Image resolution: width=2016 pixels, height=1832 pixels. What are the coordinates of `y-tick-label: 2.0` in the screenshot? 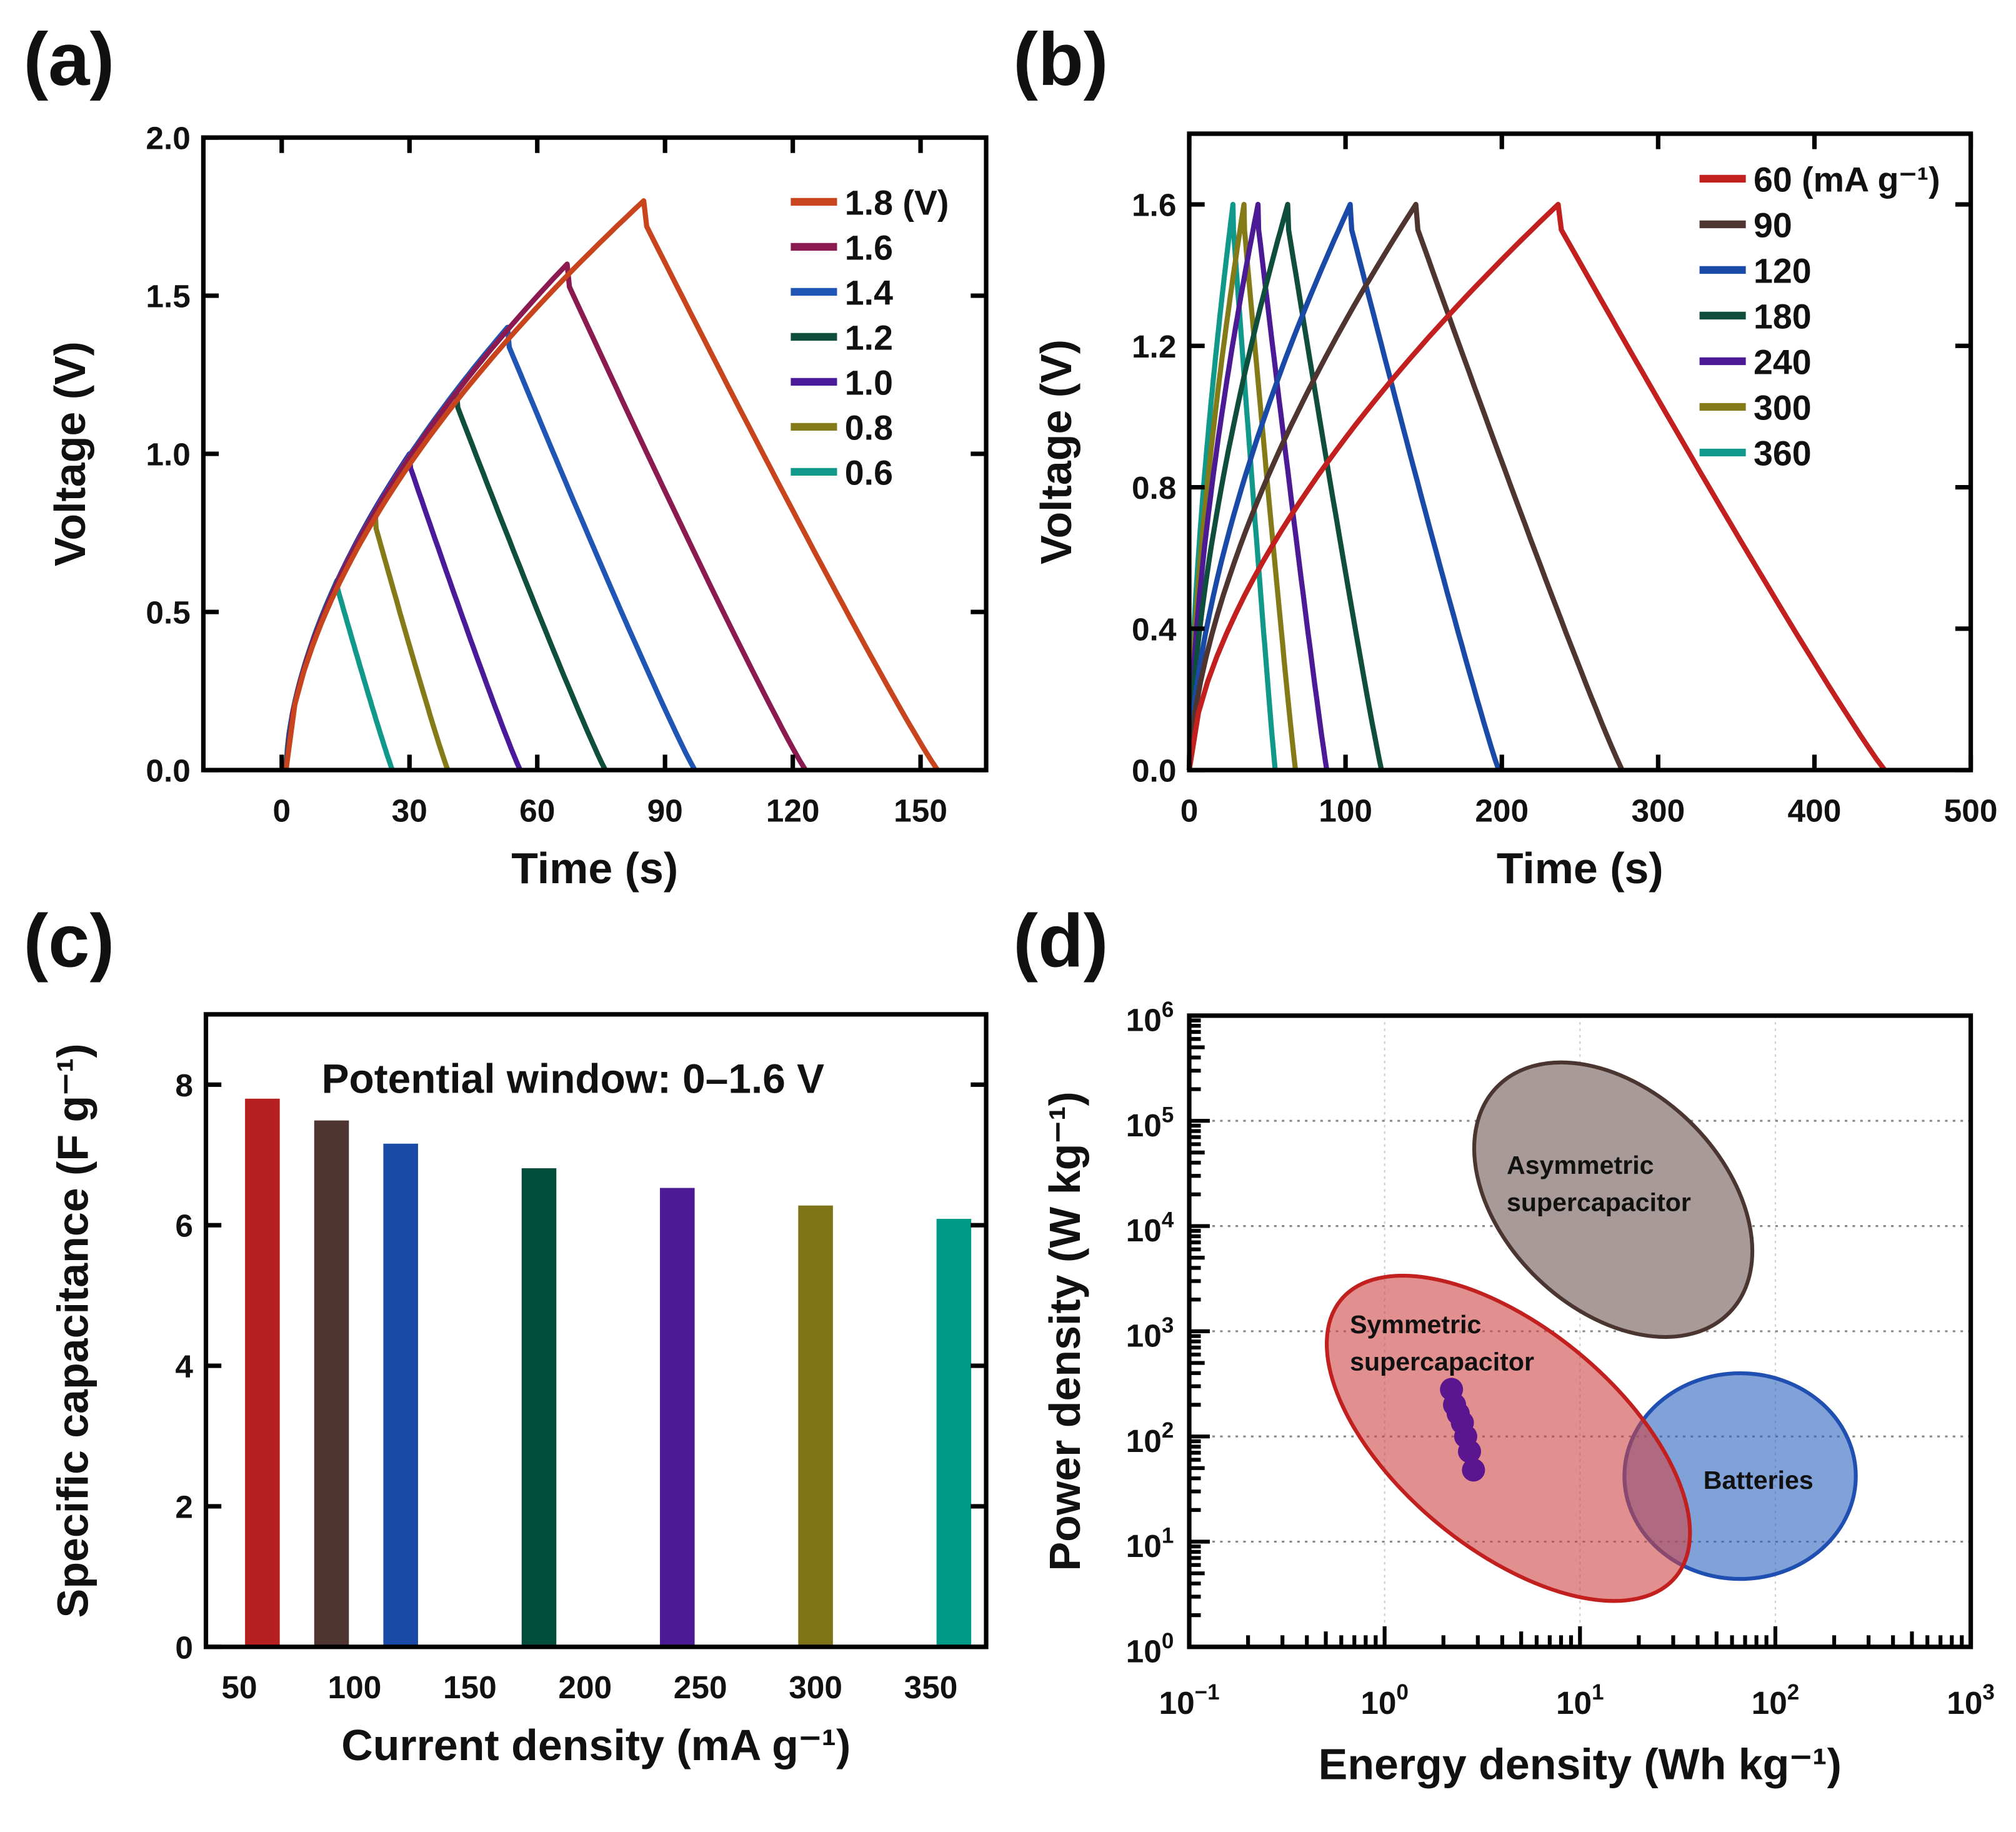 It's located at (168, 138).